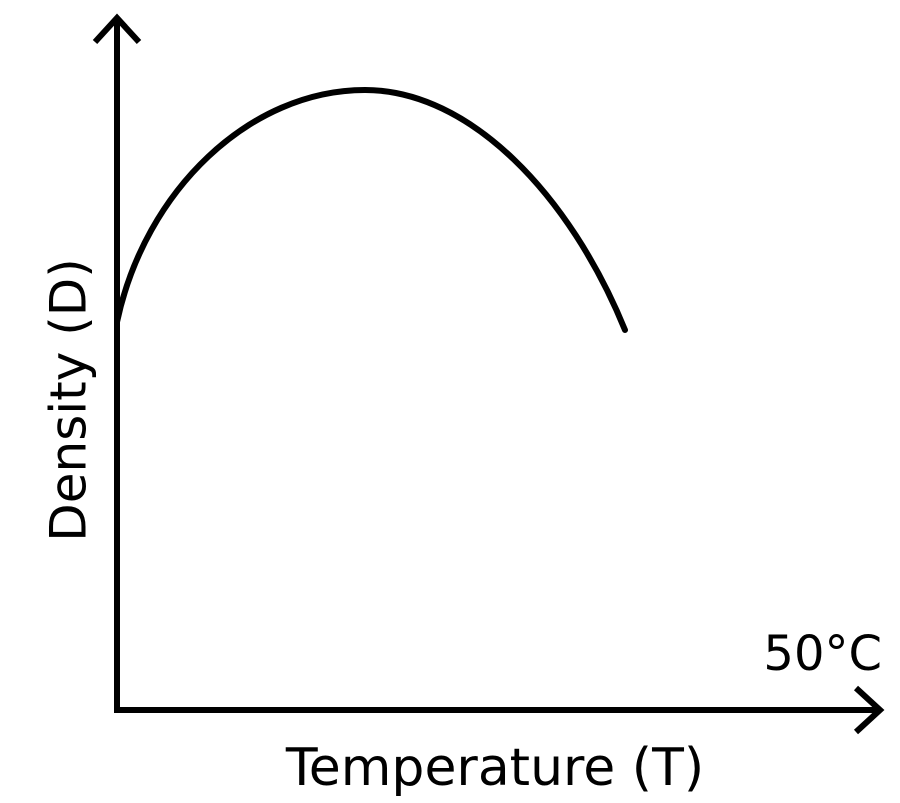 The height and width of the screenshot is (803, 900). Describe the element at coordinates (869, 710) in the screenshot. I see `x-axis-arrow` at that location.